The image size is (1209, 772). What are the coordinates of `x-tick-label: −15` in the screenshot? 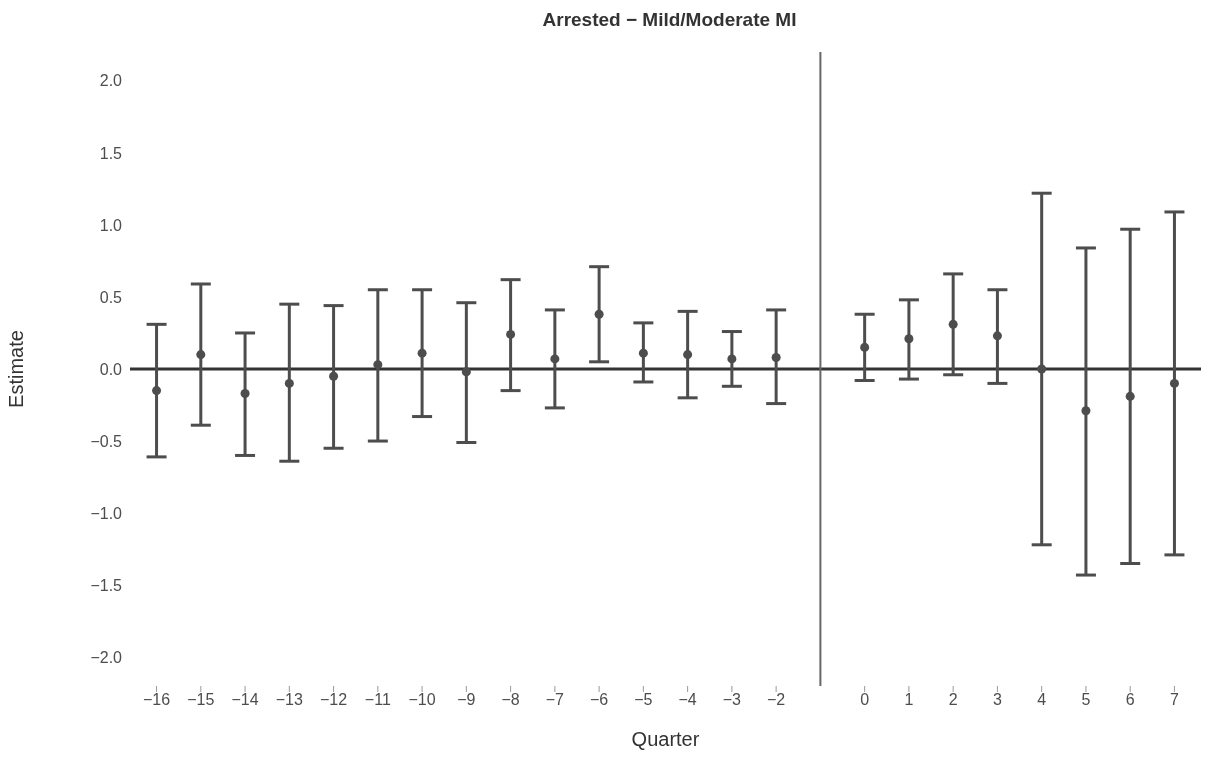 It's located at (201, 700).